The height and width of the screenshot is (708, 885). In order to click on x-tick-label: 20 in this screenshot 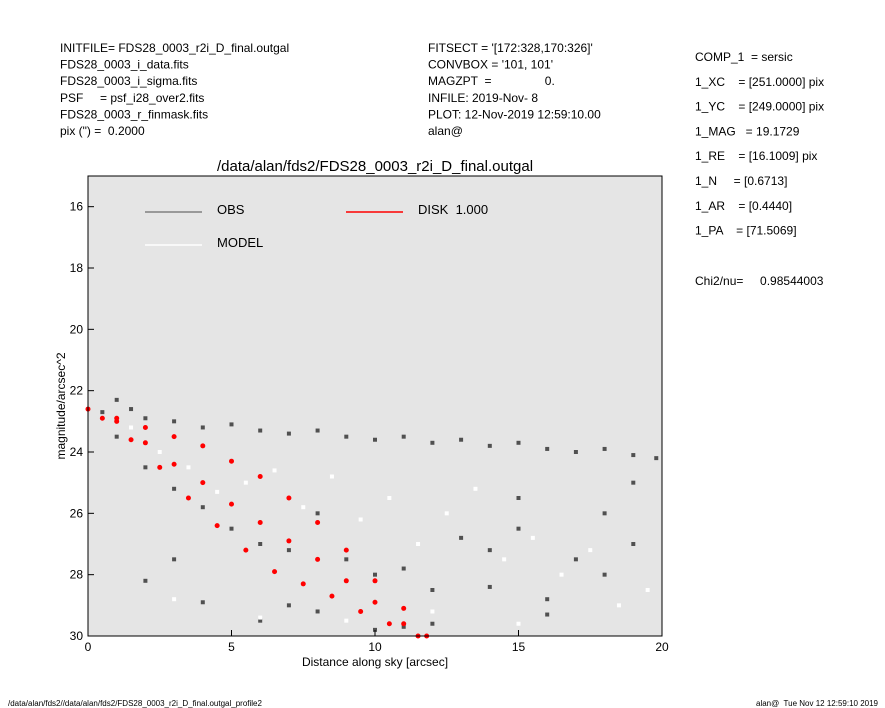, I will do `click(662, 647)`.